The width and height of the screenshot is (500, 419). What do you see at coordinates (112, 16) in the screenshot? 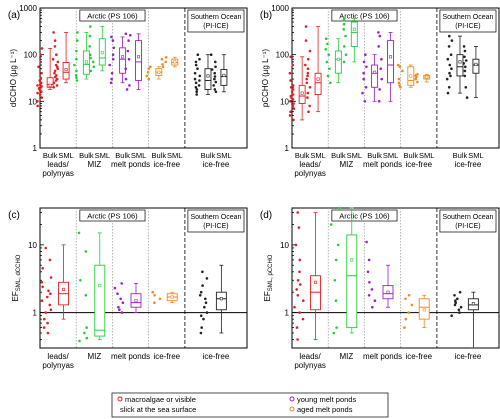
I see `region-label-text: Arctic (PS 106)` at bounding box center [112, 16].